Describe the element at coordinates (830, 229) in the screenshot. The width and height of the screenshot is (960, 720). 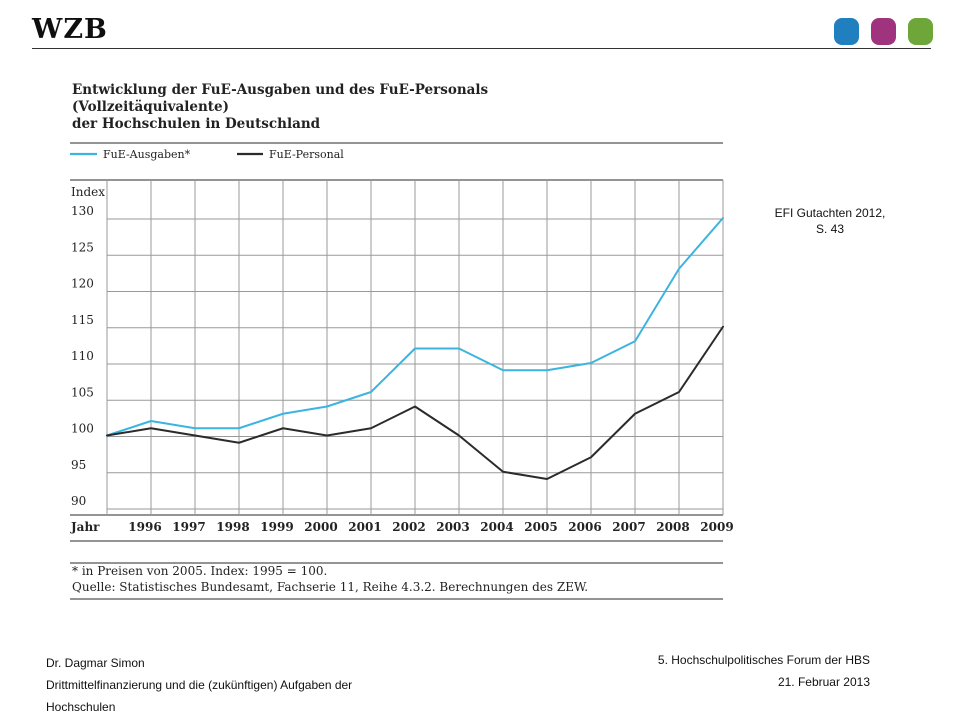
I see `source-note-line-2: S. 43` at that location.